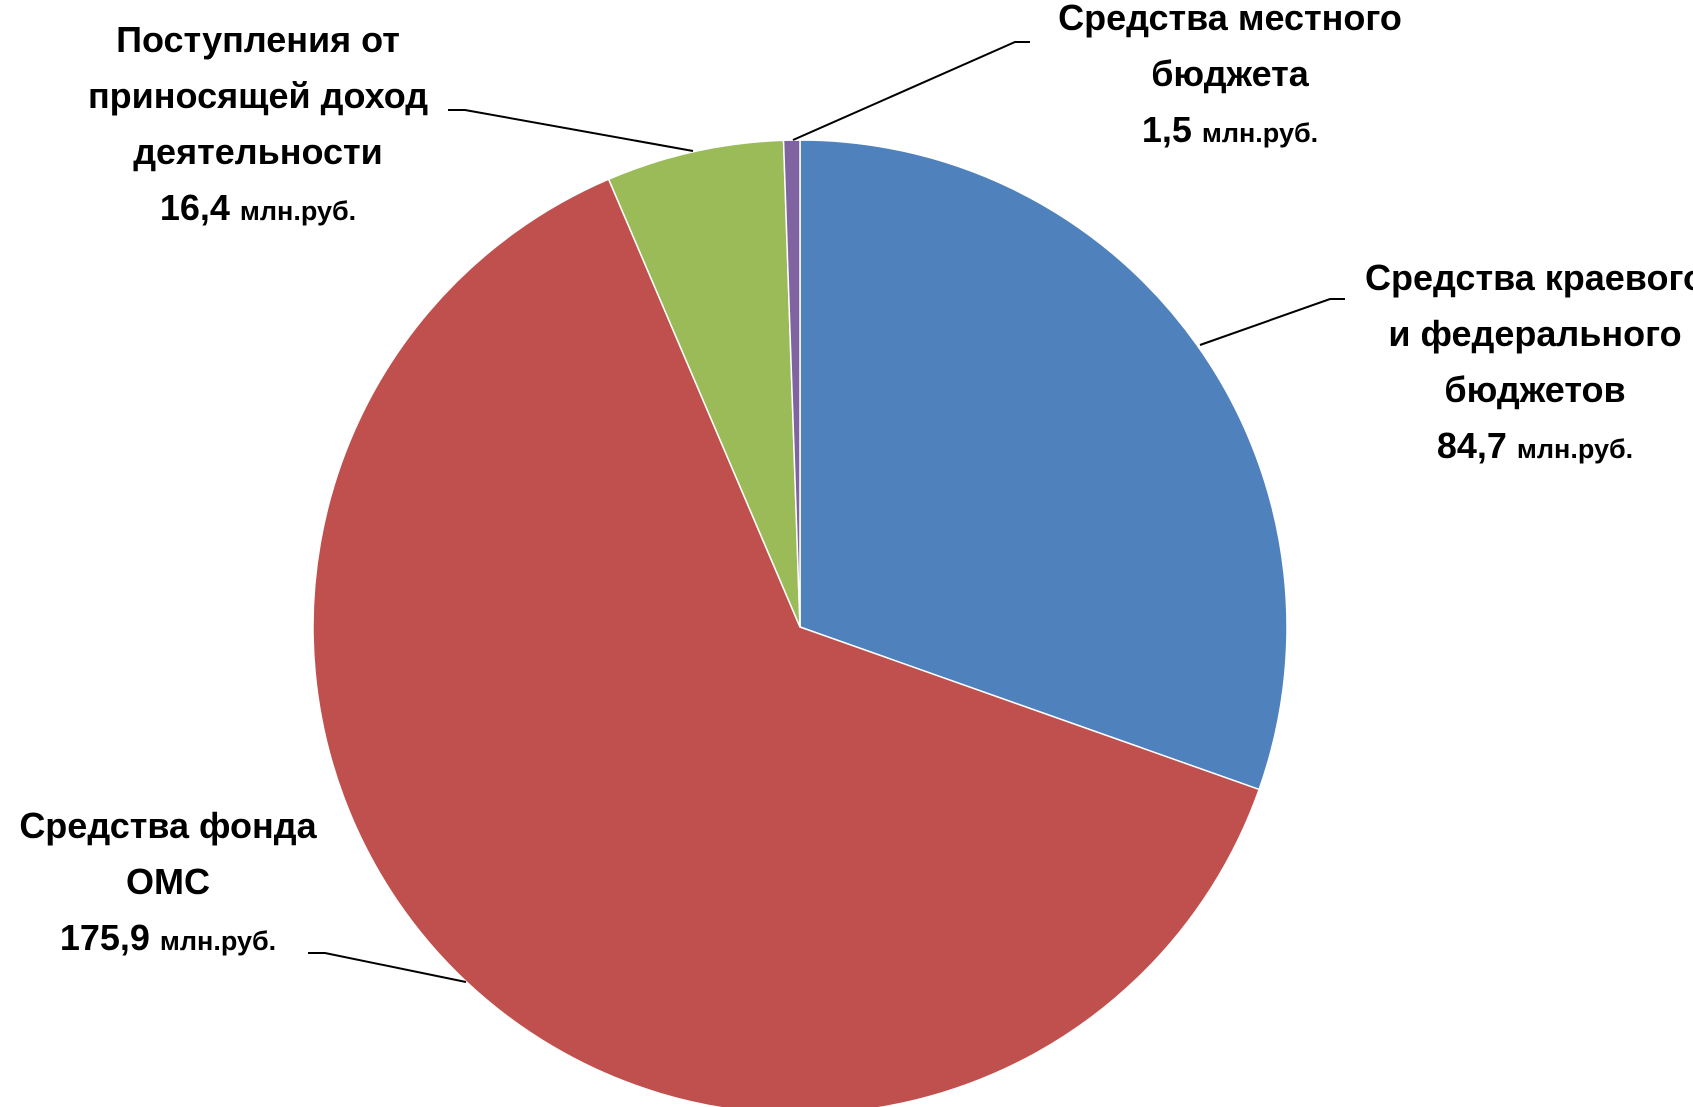 The height and width of the screenshot is (1107, 1693). What do you see at coordinates (258, 39) in the screenshot?
I see `slice-label-line: Поступления от` at bounding box center [258, 39].